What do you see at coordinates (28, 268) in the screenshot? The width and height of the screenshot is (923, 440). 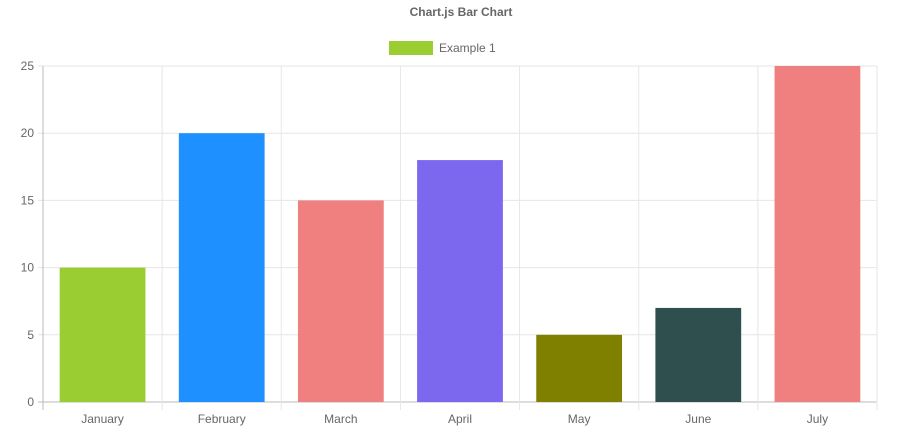 I see `y-tick-label: 10` at bounding box center [28, 268].